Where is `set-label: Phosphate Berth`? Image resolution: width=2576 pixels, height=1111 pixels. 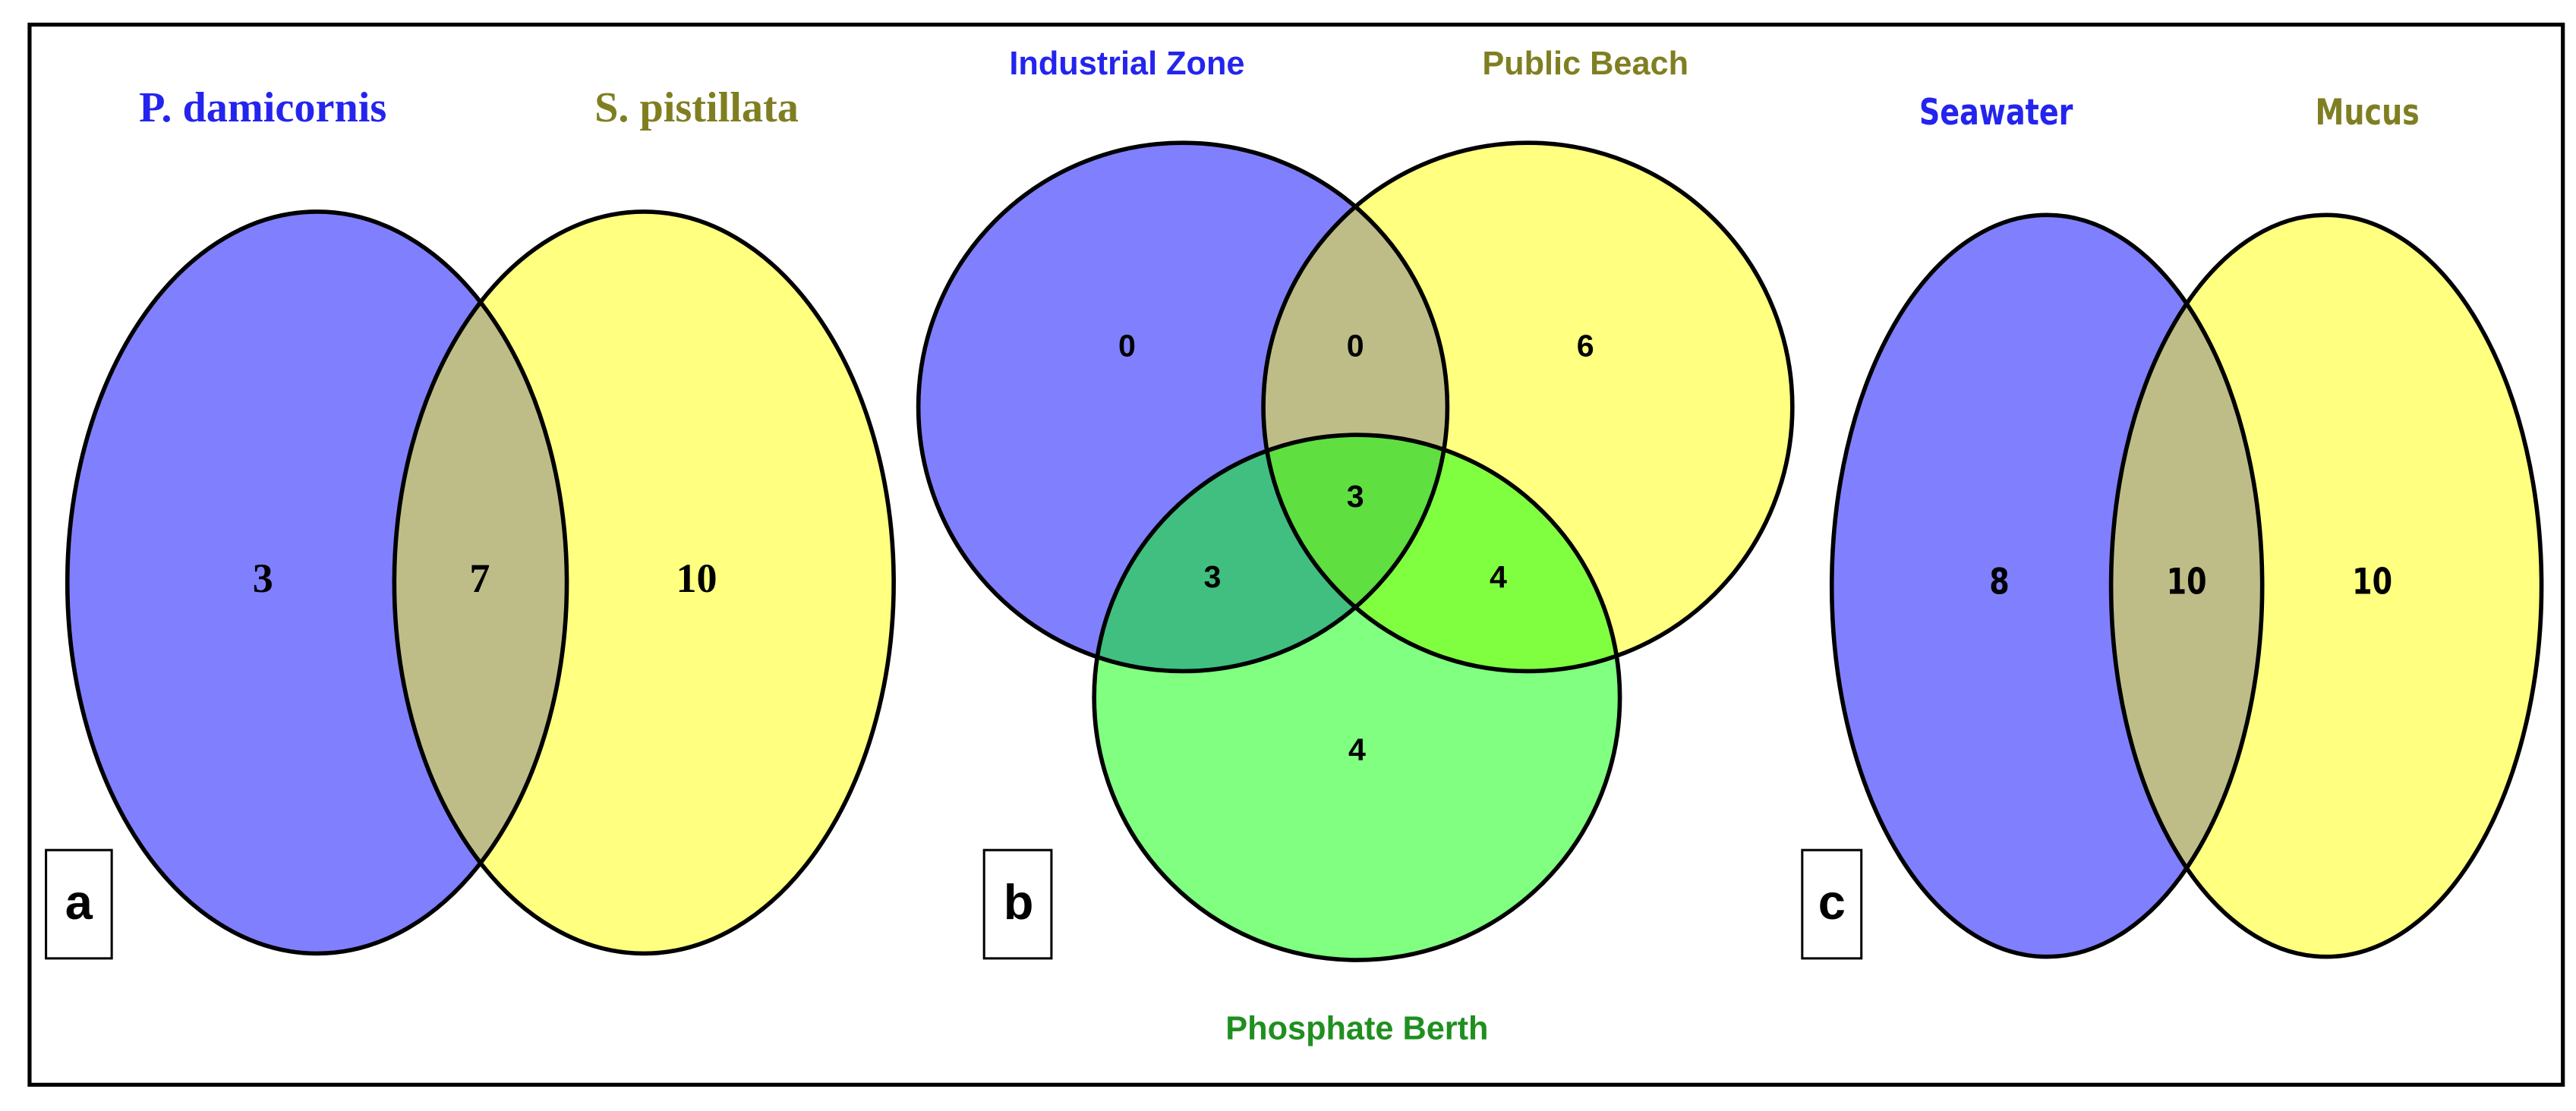
set-label: Phosphate Berth is located at coordinates (1356, 1028).